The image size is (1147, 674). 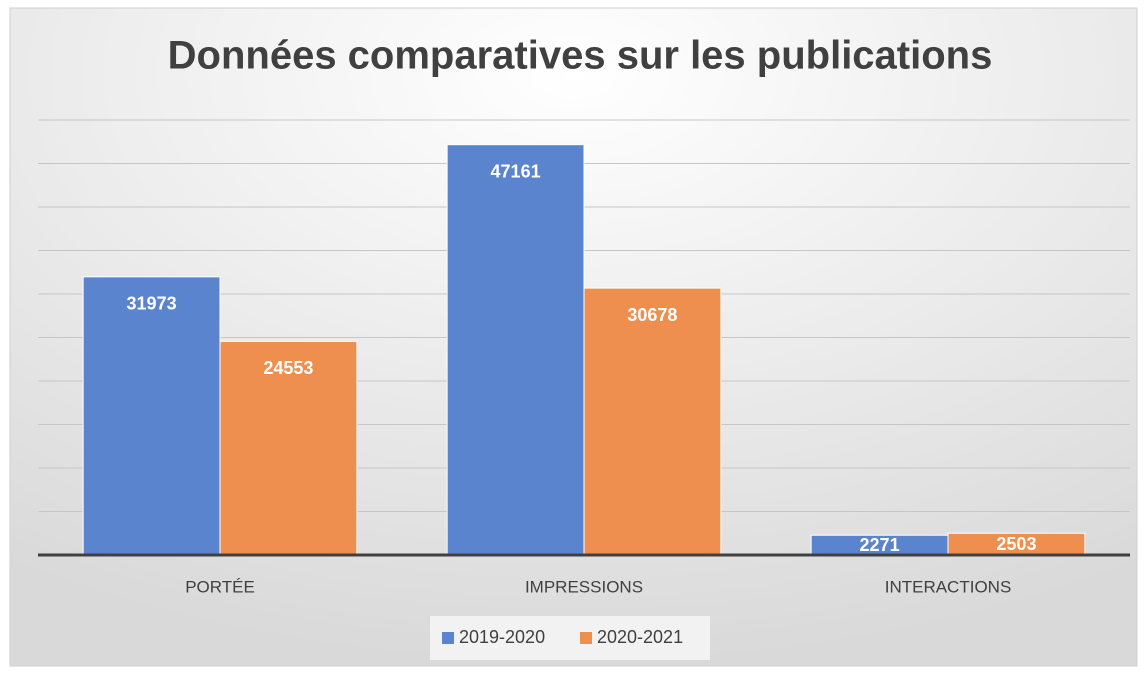 I want to click on data-label: 24553, so click(x=288, y=368).